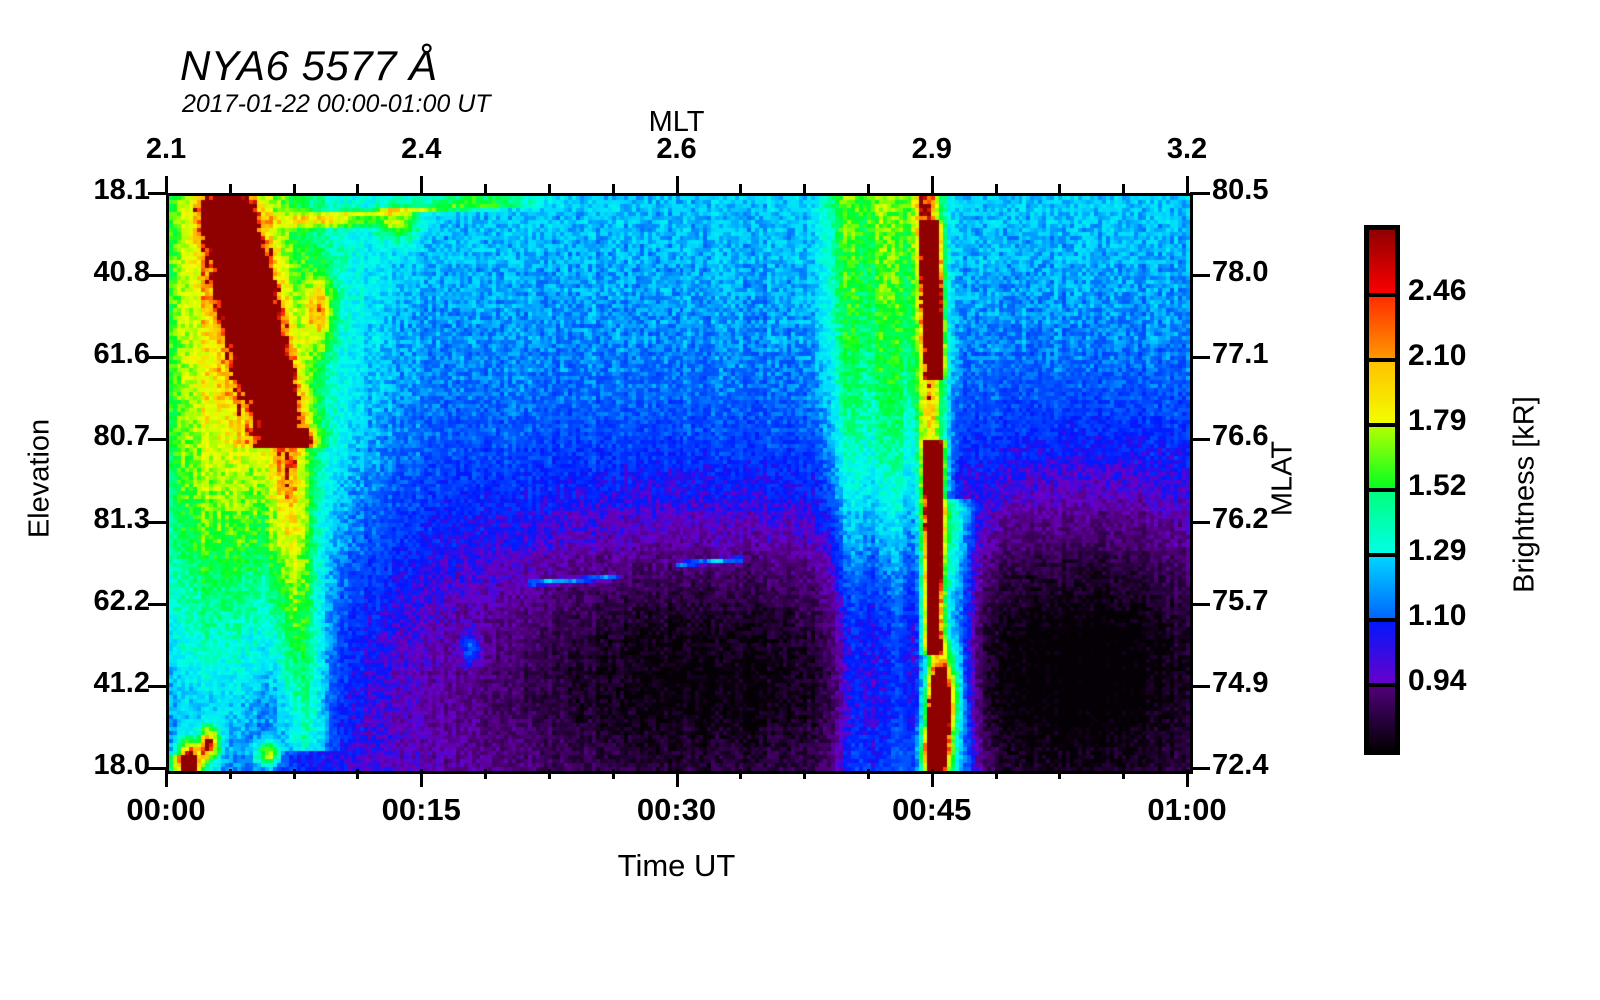 The height and width of the screenshot is (1000, 1600). Describe the element at coordinates (421, 809) in the screenshot. I see `bottom-axis-ticklabel: 00:15` at that location.